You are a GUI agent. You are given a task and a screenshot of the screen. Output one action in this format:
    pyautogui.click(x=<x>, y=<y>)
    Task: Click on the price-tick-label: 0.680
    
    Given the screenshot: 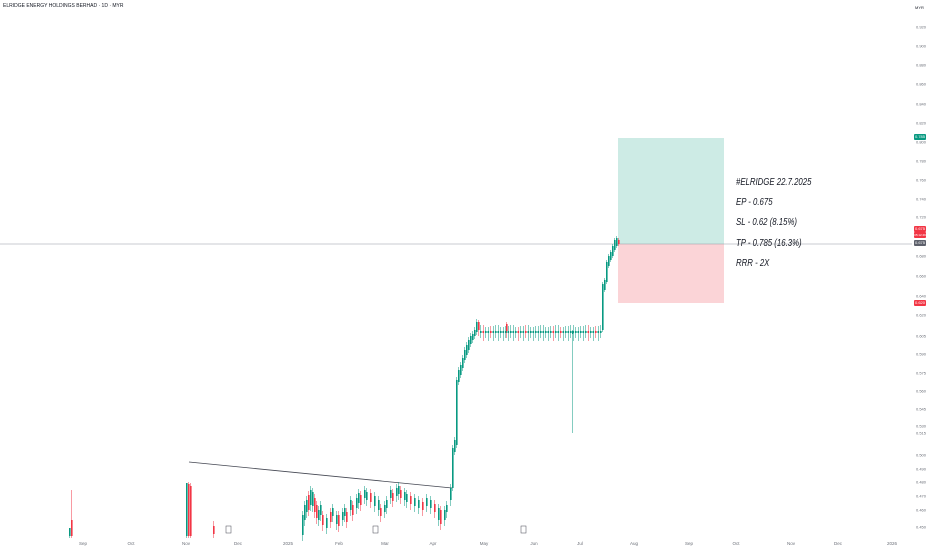 What is the action you would take?
    pyautogui.click(x=921, y=256)
    